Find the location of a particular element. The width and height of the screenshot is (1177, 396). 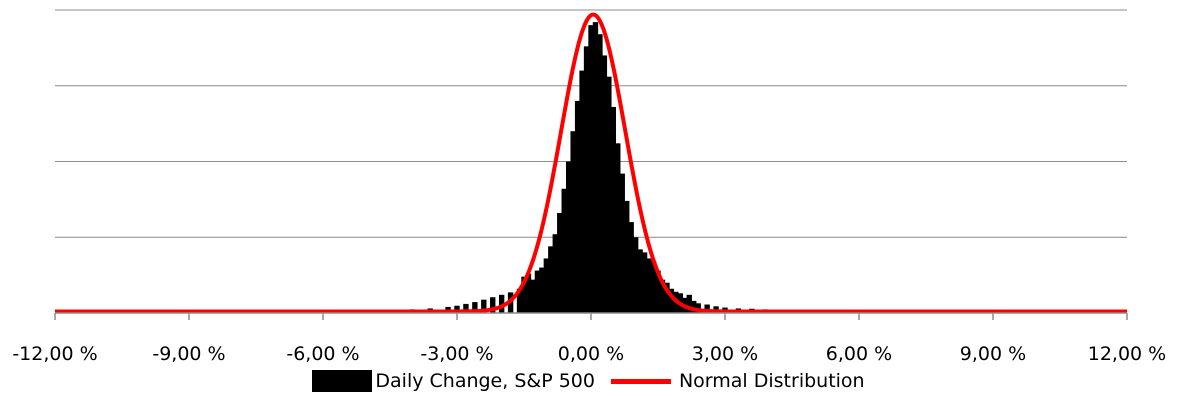

legend-item-daily-change: Daily Change, S&P 500 is located at coordinates (453, 381).